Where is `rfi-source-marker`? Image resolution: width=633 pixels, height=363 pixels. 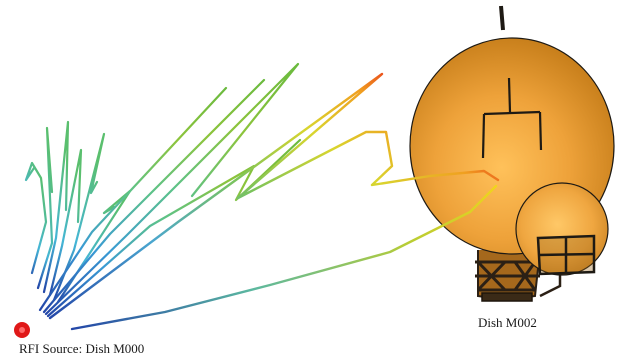 rfi-source-marker is located at coordinates (22, 330).